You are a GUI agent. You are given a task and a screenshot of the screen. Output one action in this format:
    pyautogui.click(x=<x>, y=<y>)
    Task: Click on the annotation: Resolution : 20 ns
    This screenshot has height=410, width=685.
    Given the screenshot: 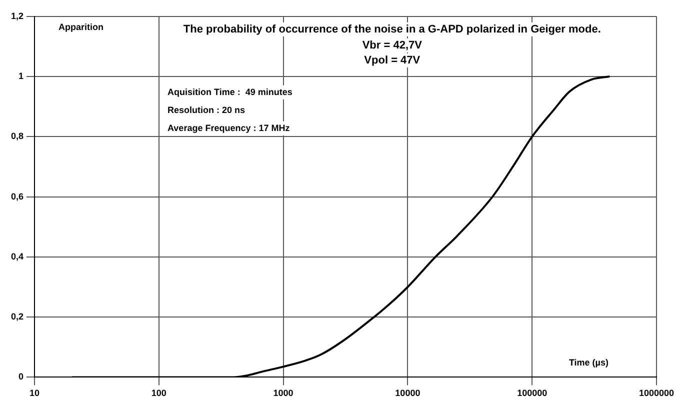 What is the action you would take?
    pyautogui.click(x=207, y=109)
    